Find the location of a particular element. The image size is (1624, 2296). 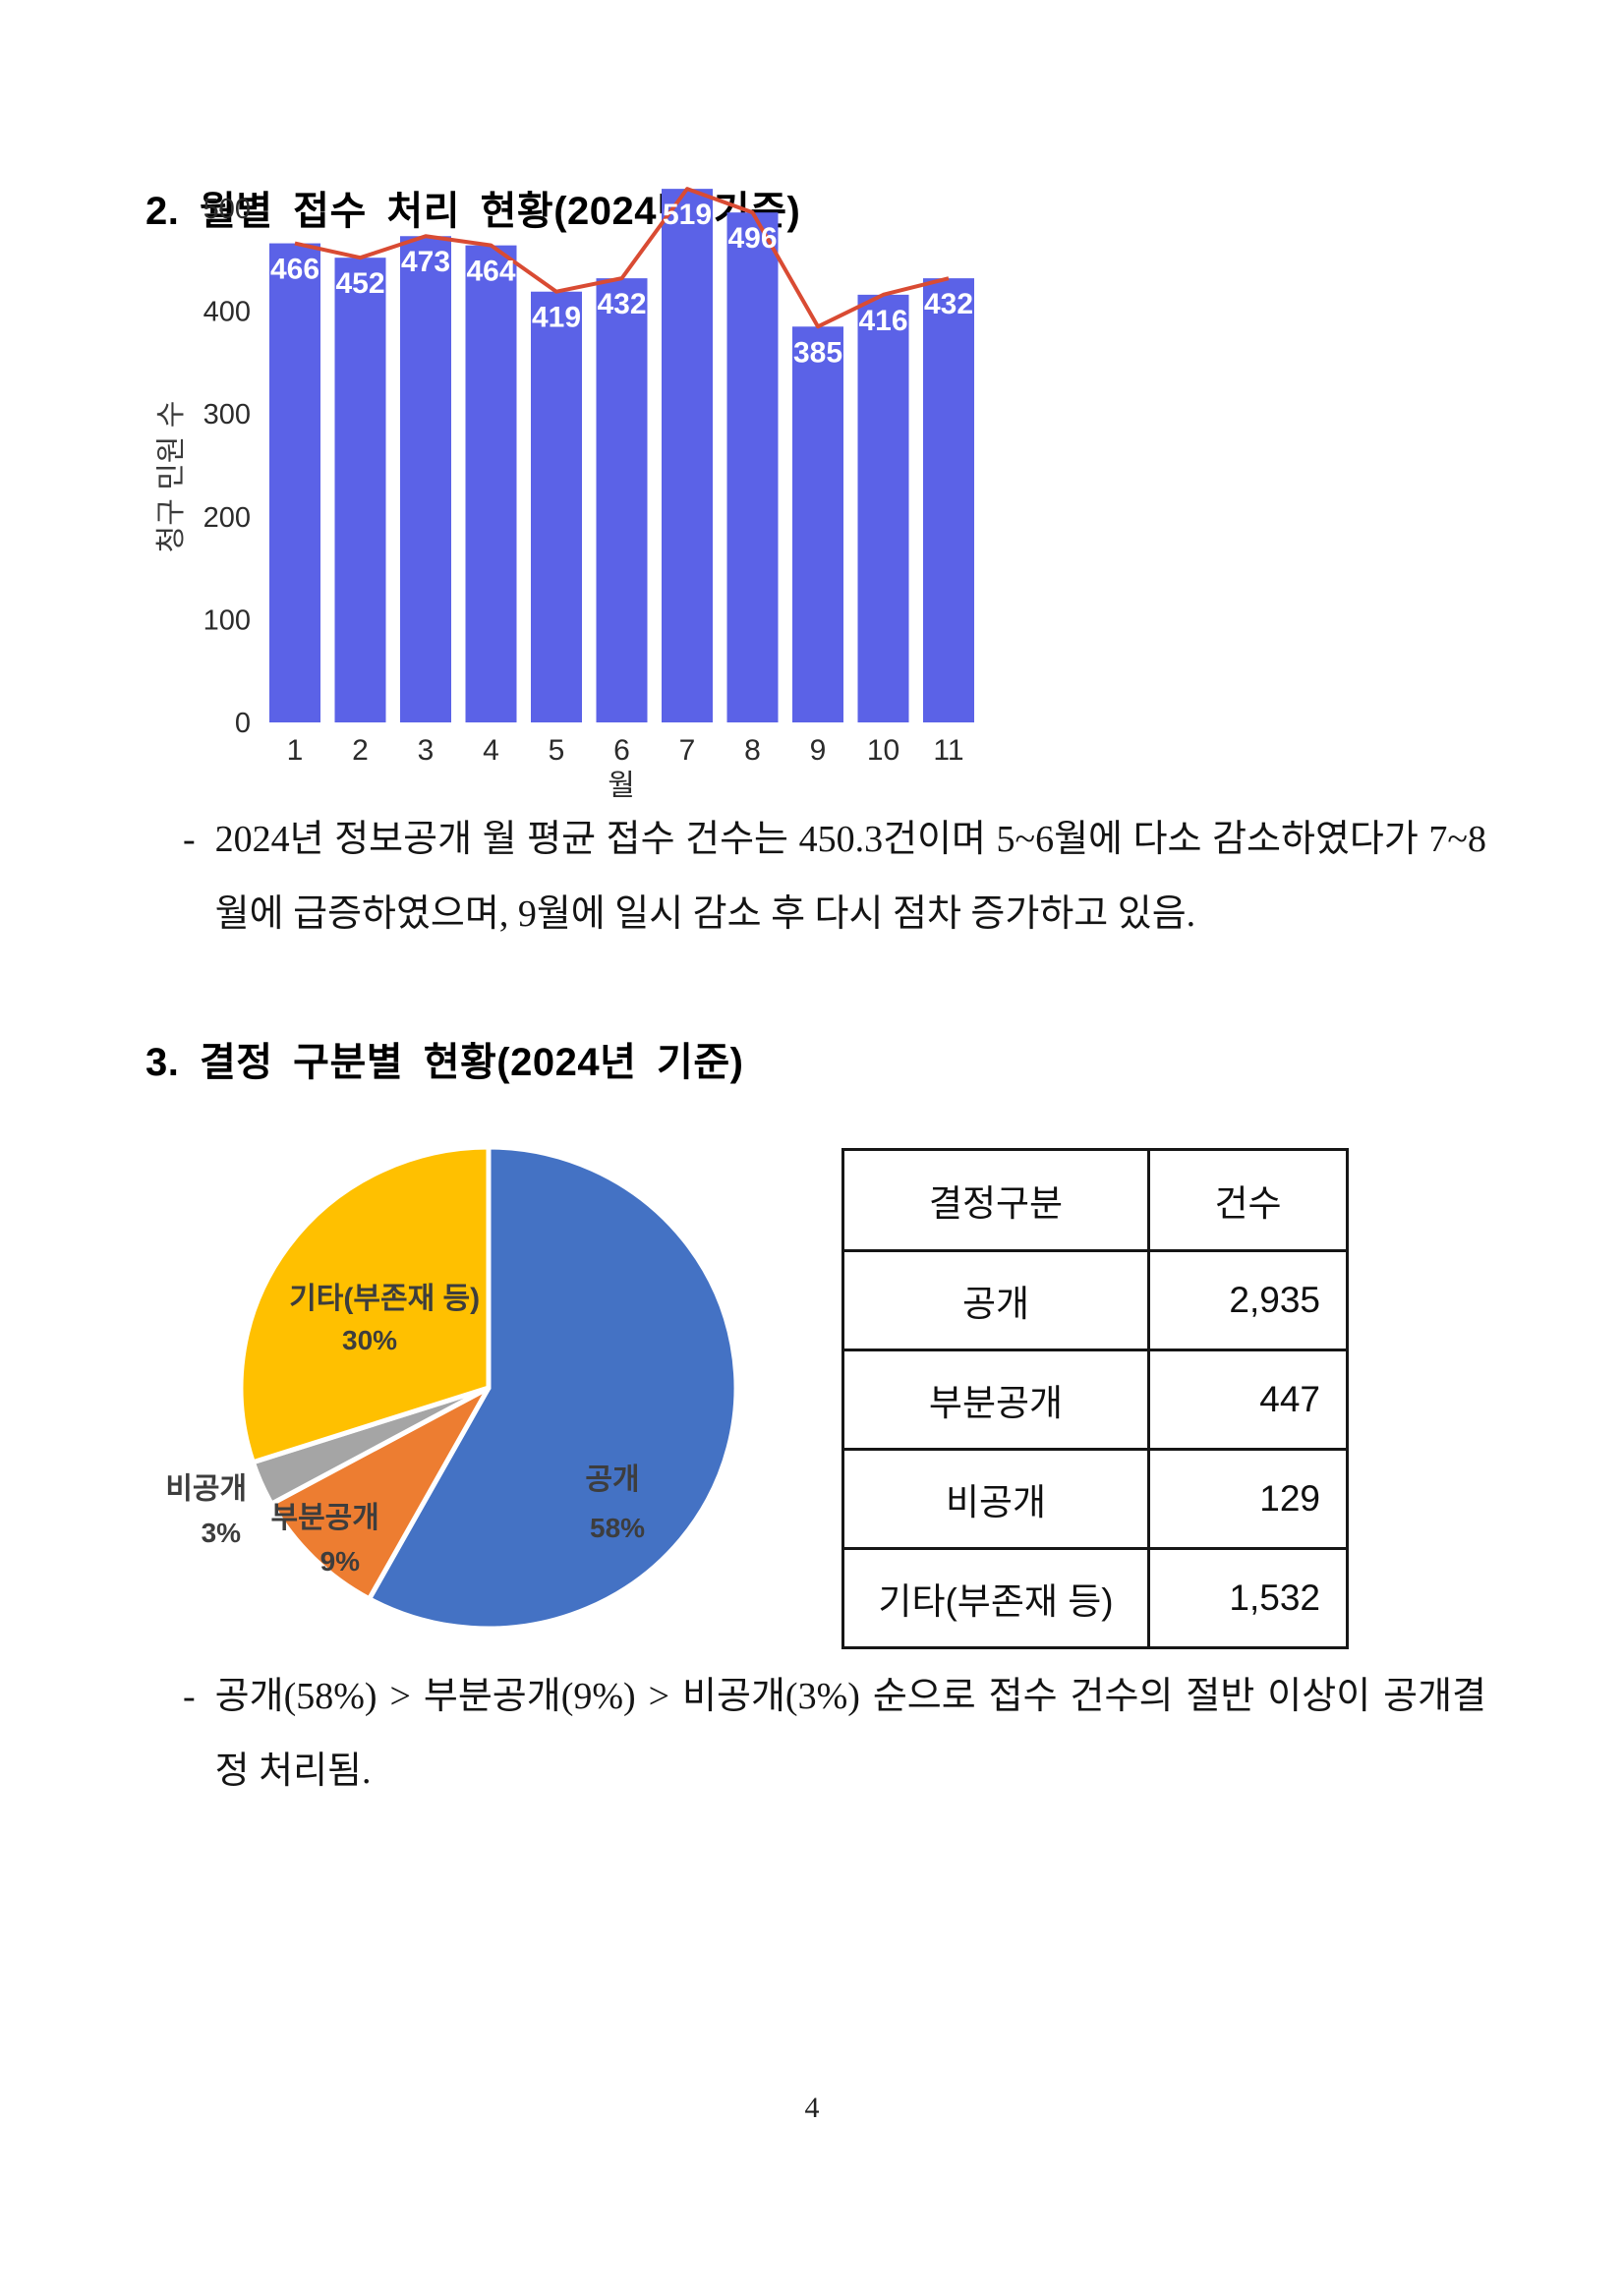

section-3-heading: 3. 결정 구분별 현황(2024년 기준) is located at coordinates (444, 1063).